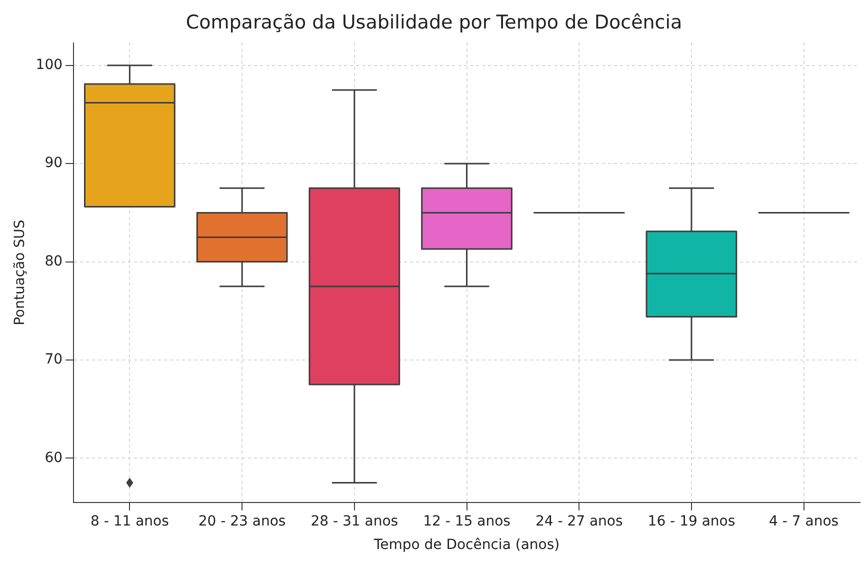 The height and width of the screenshot is (562, 864). What do you see at coordinates (49, 65) in the screenshot?
I see `y-tick-label: 100` at bounding box center [49, 65].